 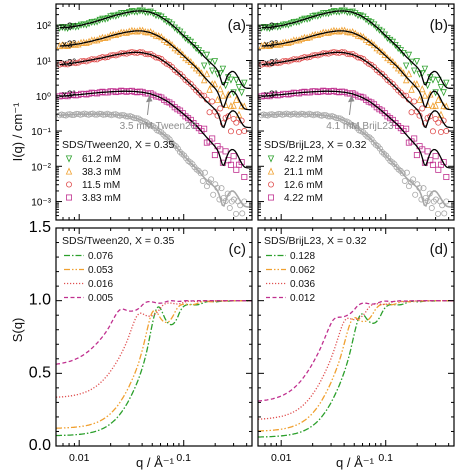 What do you see at coordinates (101, 159) in the screenshot?
I see `legend-entry: 61.2 mM` at bounding box center [101, 159].